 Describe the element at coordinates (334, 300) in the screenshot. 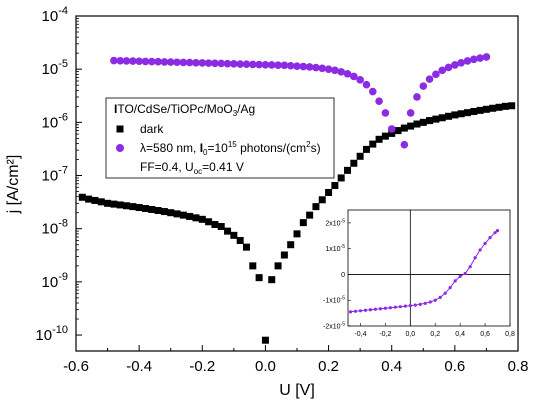

I see `inset-y-tick-label: -1x10⁻⁵` at that location.